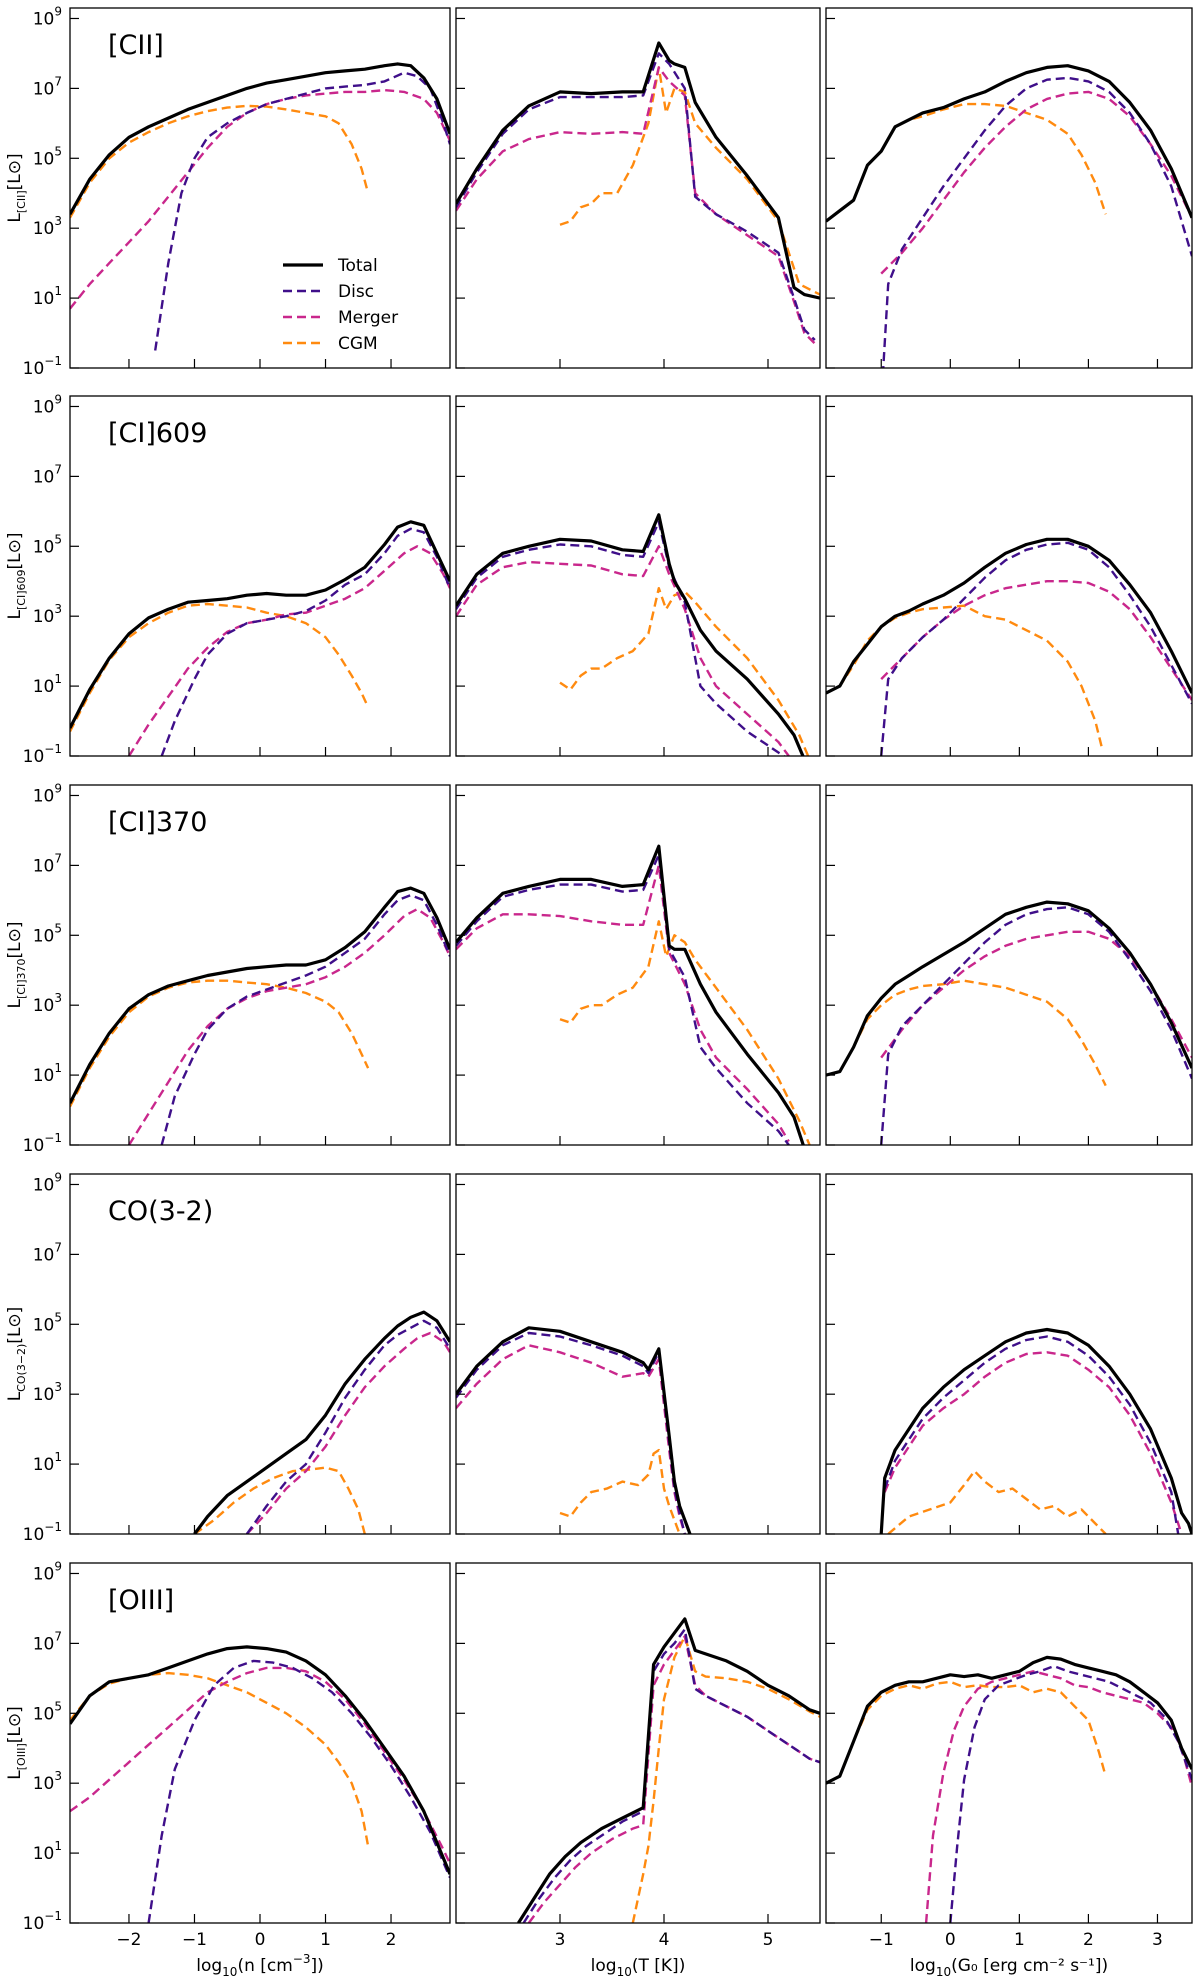 This screenshot has height=1984, width=1200. I want to click on x-tick-label: 5, so click(768, 1940).